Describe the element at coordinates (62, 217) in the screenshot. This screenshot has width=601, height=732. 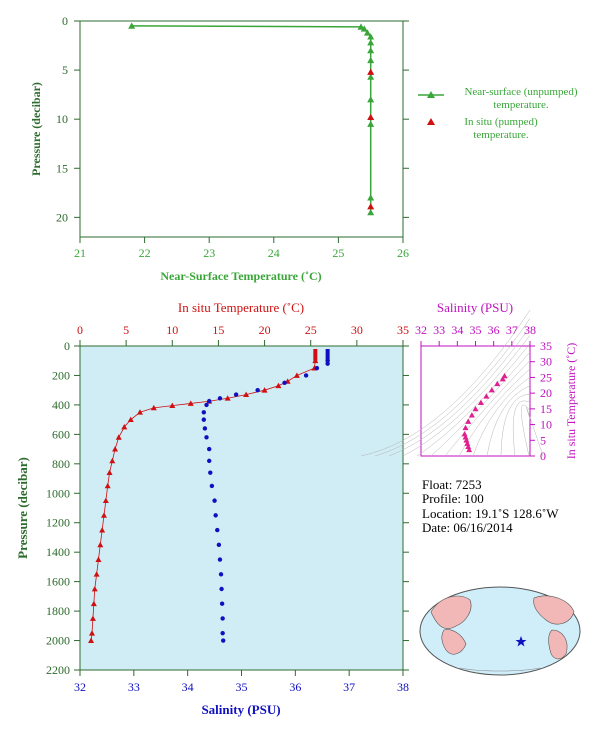
I see `top-y-tick-label: 20` at that location.